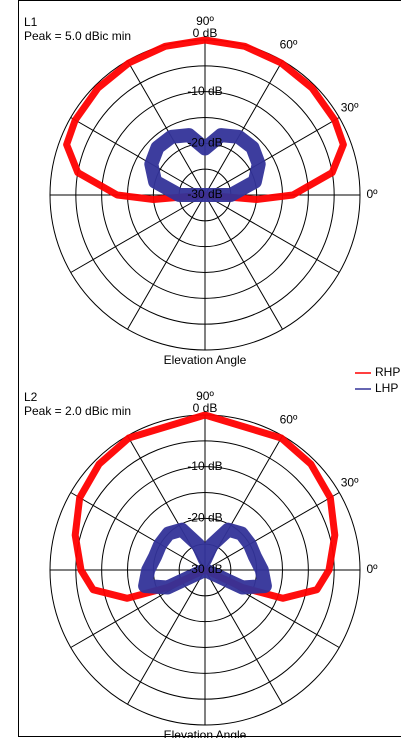 This screenshot has height=738, width=401. What do you see at coordinates (387, 372) in the screenshot?
I see `legend-label: RHP` at bounding box center [387, 372].